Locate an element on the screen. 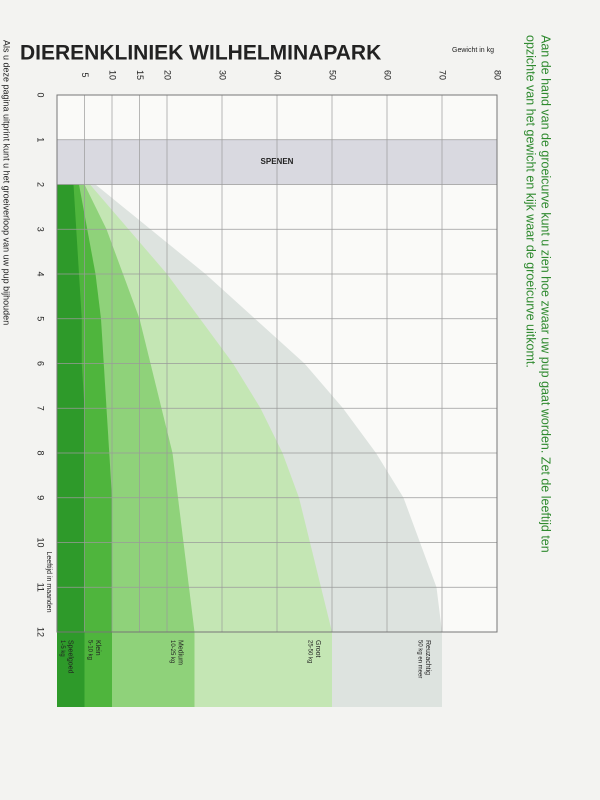 This screenshot has width=600, height=800. x-tick-label: 2 is located at coordinates (41, 184).